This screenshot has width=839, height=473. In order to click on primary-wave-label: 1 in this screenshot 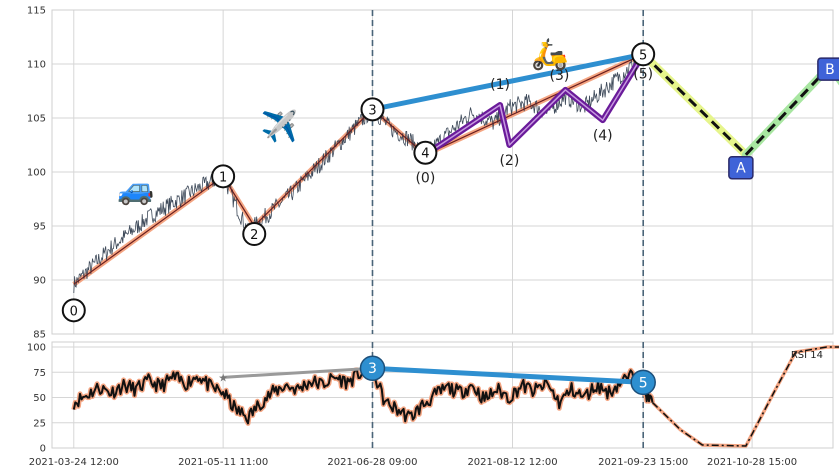, I will do `click(223, 177)`.